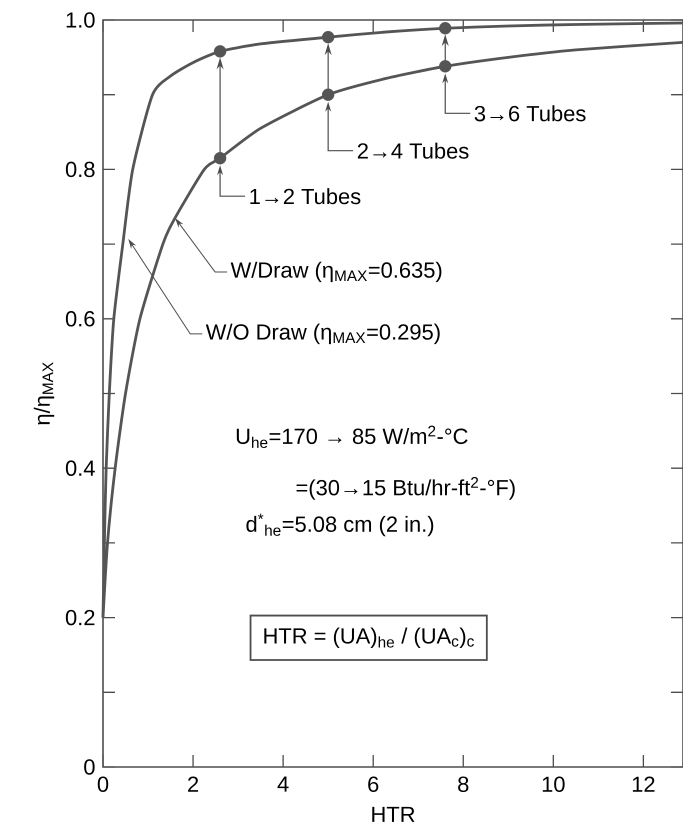  I want to click on annotation: 1→2 Tubes, so click(305, 196).